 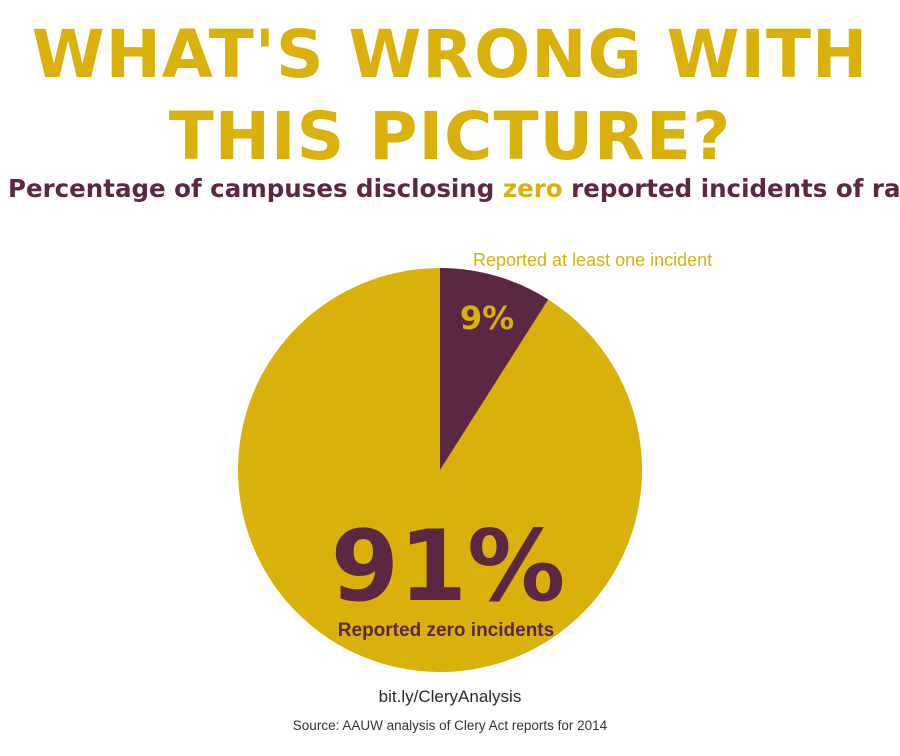 What do you see at coordinates (731, 188) in the screenshot?
I see `subtitle-text-after: reported incidents of rape` at bounding box center [731, 188].